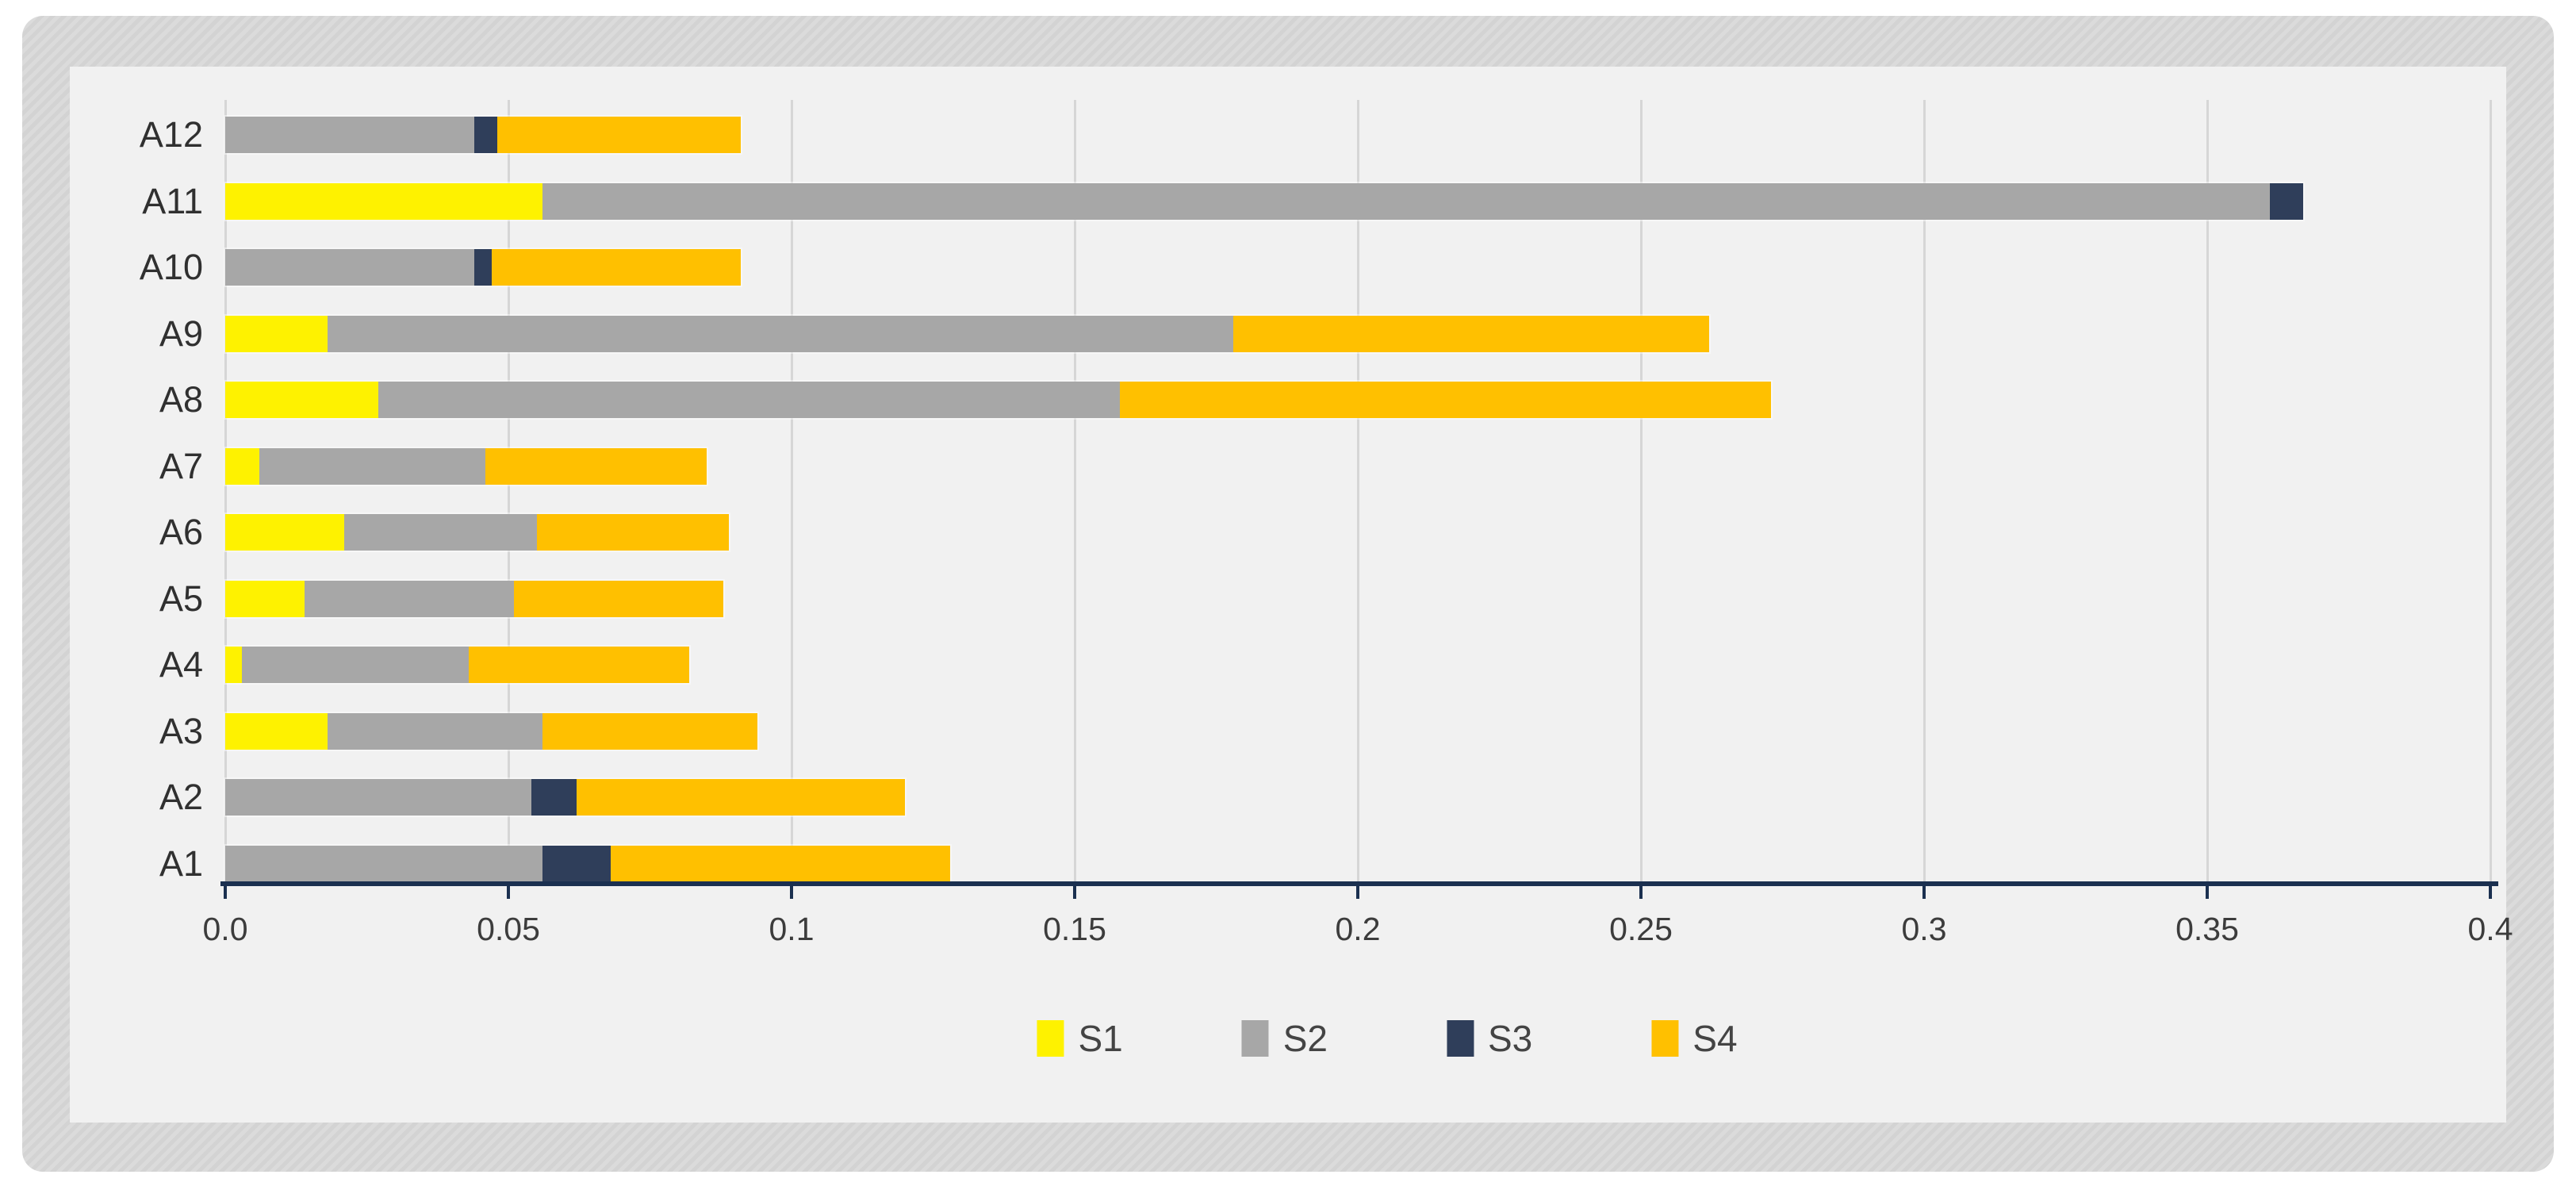 This screenshot has width=2576, height=1186. I want to click on bar-segment-S3-A12, so click(486, 135).